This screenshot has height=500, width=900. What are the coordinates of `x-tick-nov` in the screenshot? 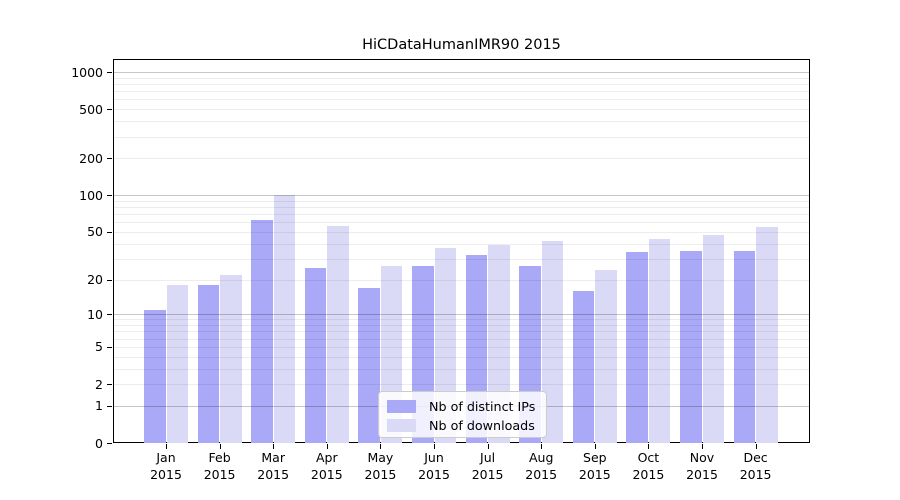 It's located at (702, 446).